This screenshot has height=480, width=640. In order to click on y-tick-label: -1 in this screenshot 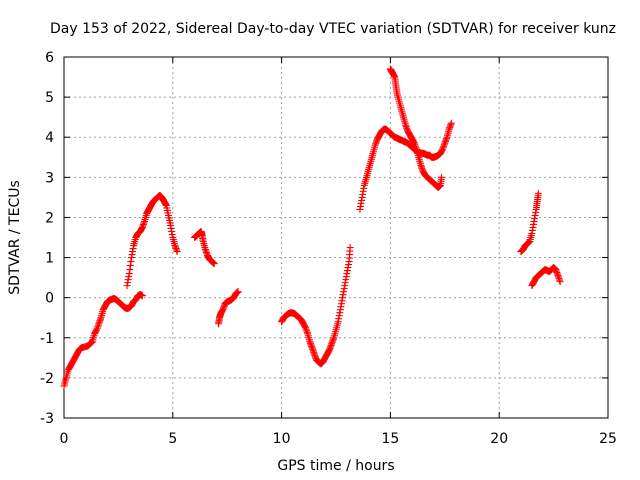, I will do `click(47, 339)`.